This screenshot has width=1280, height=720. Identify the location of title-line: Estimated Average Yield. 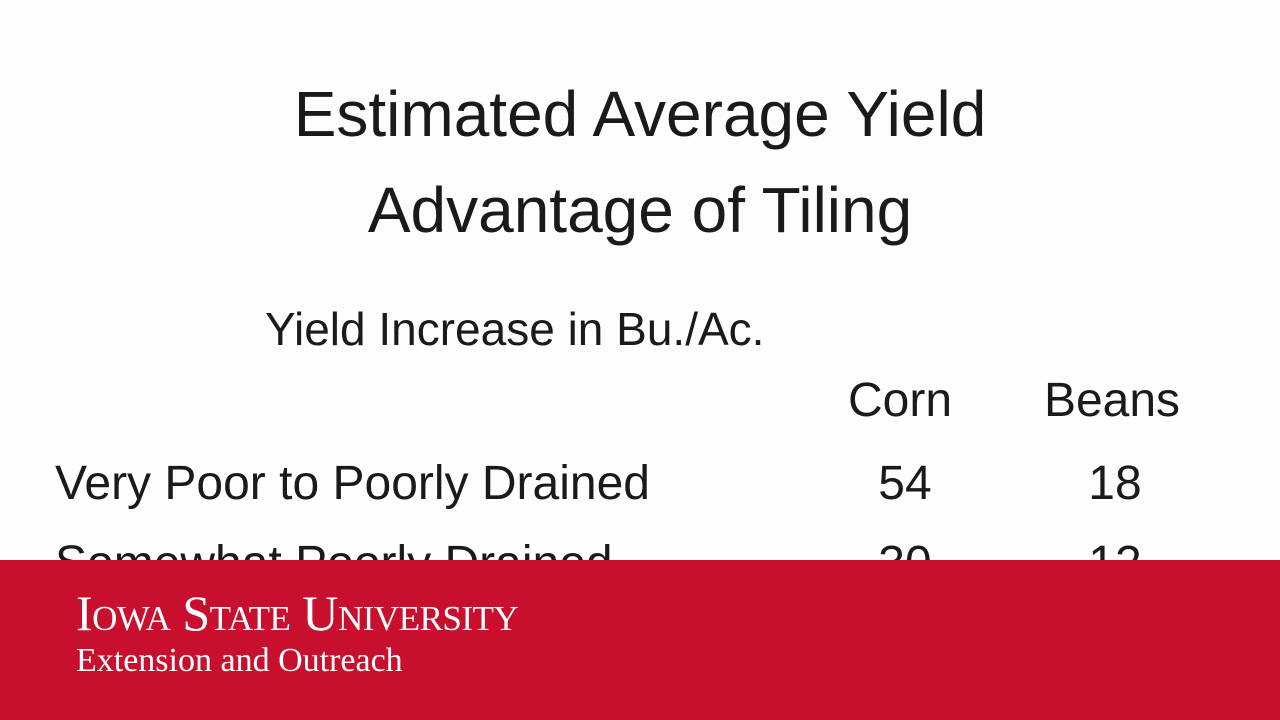
(640, 114).